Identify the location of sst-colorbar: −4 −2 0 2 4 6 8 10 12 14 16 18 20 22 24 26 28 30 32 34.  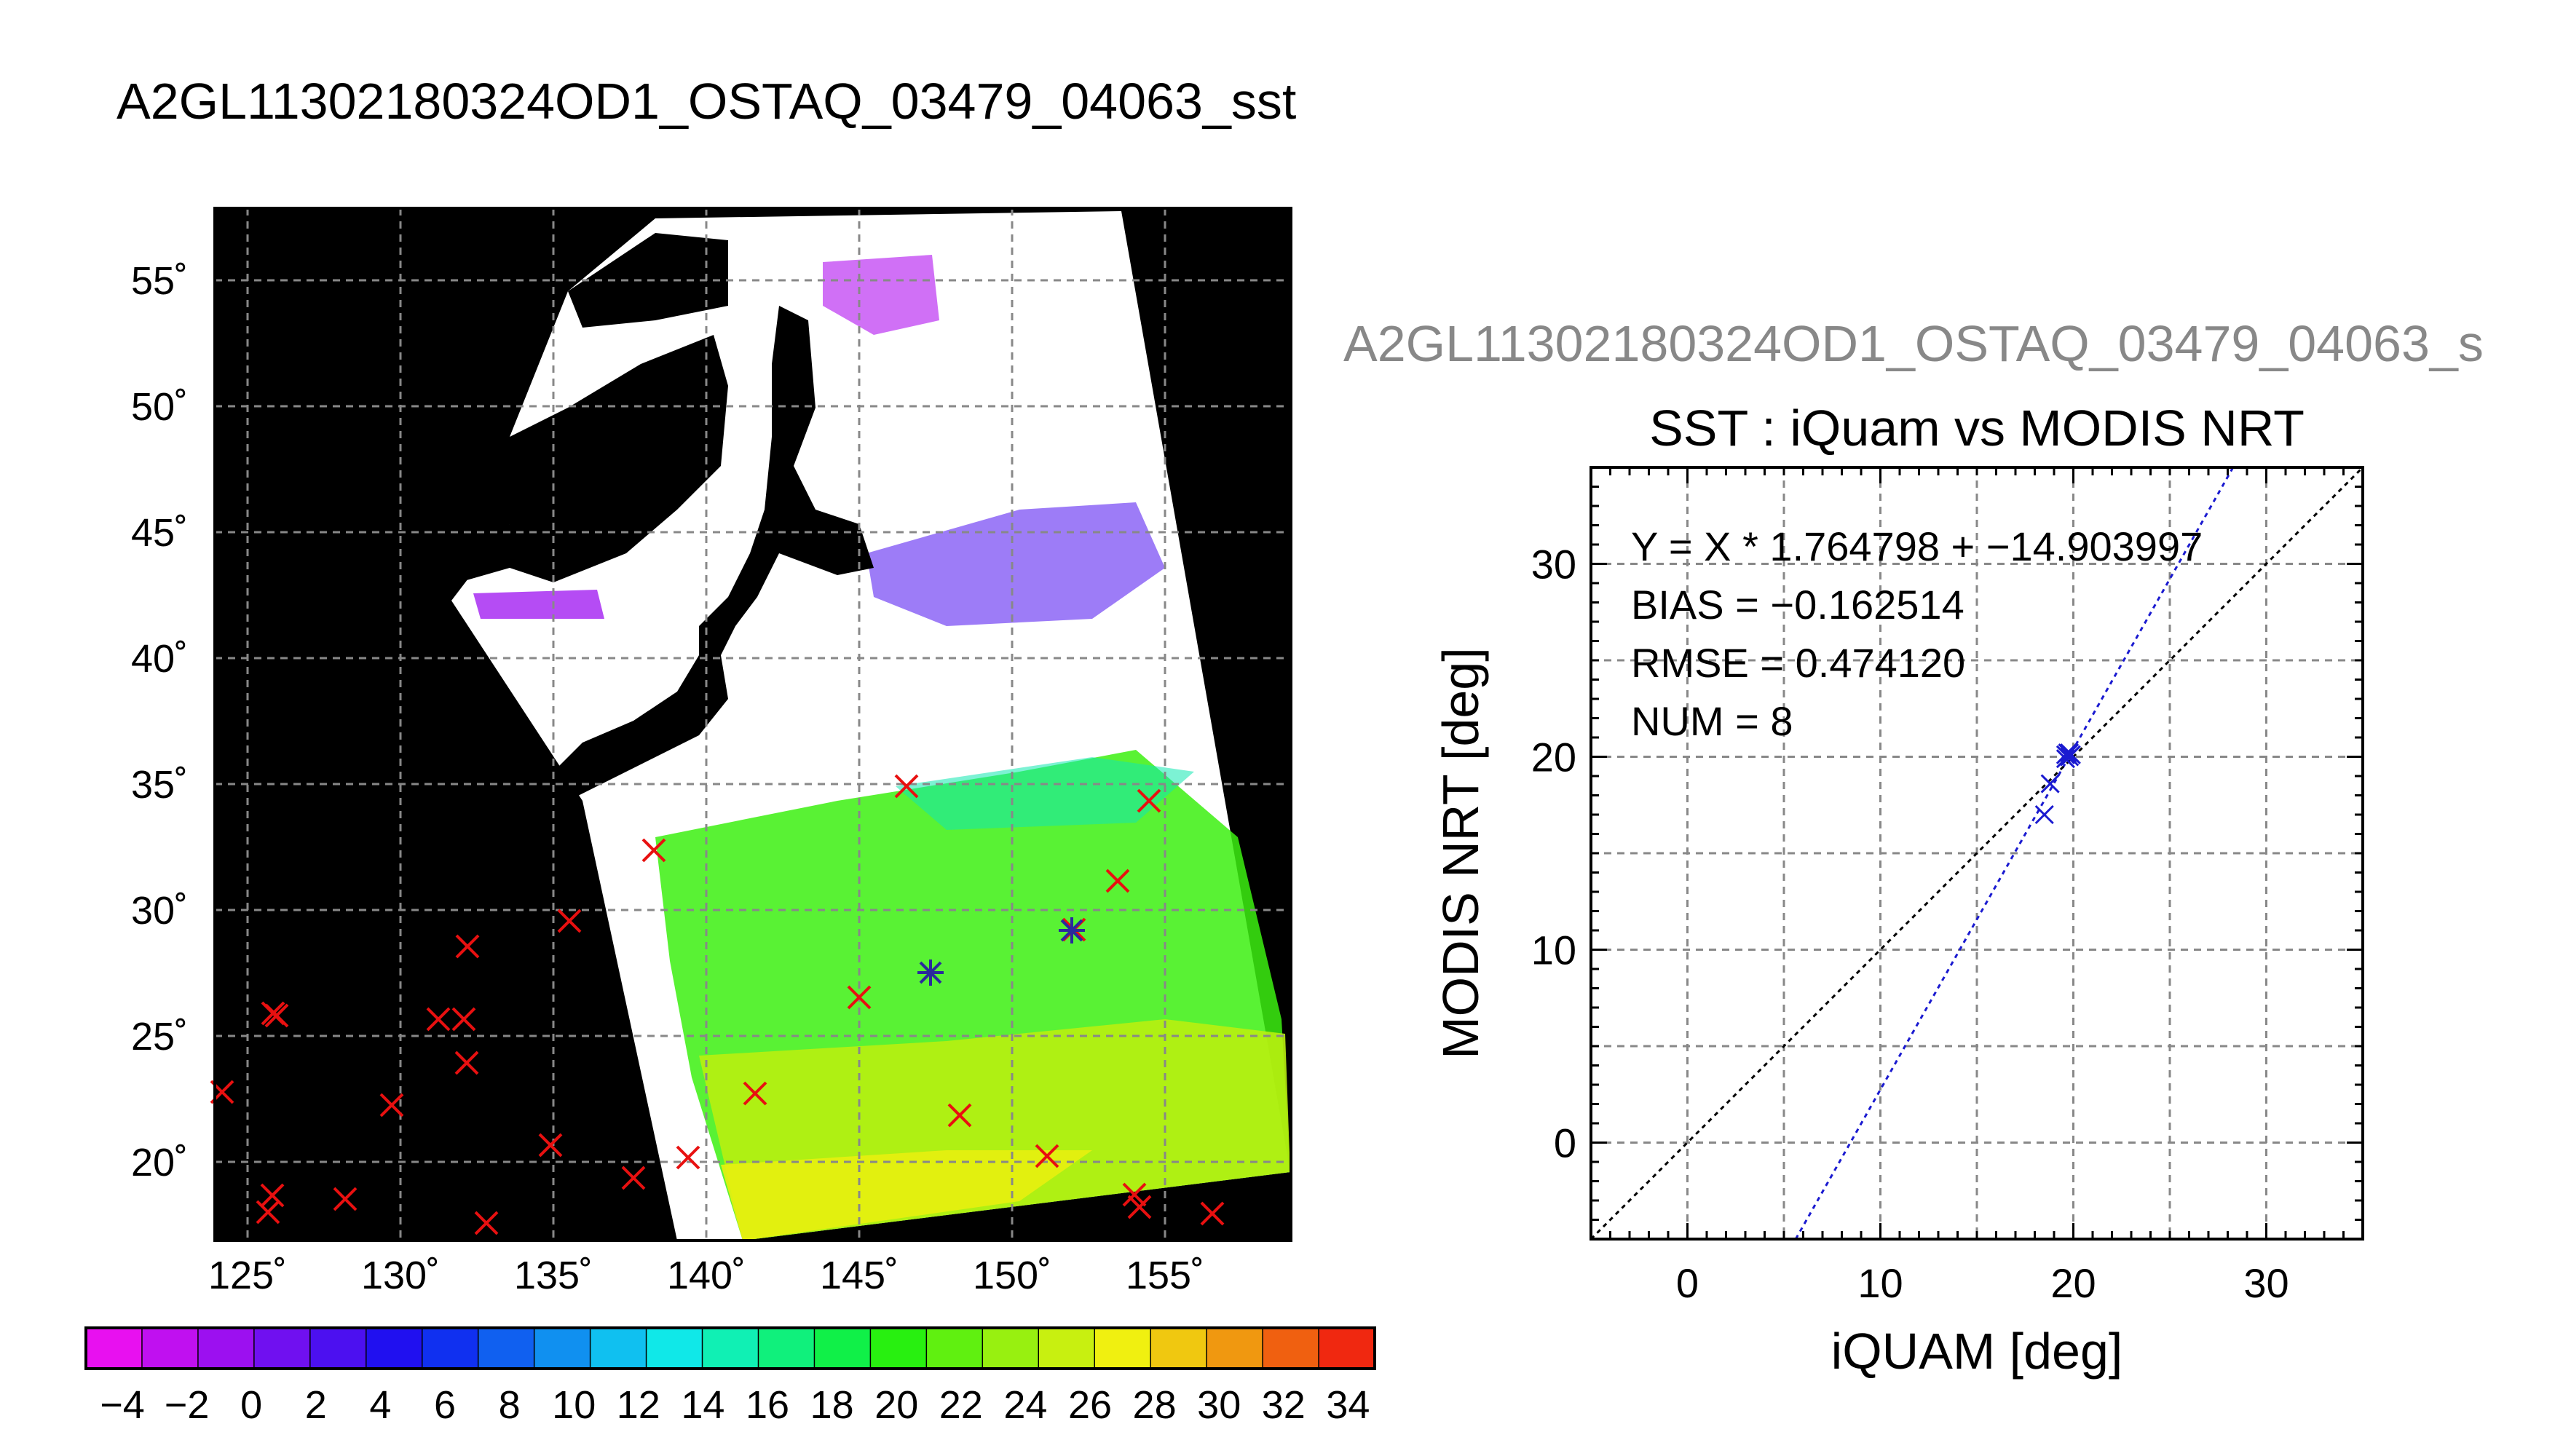
(730, 1376).